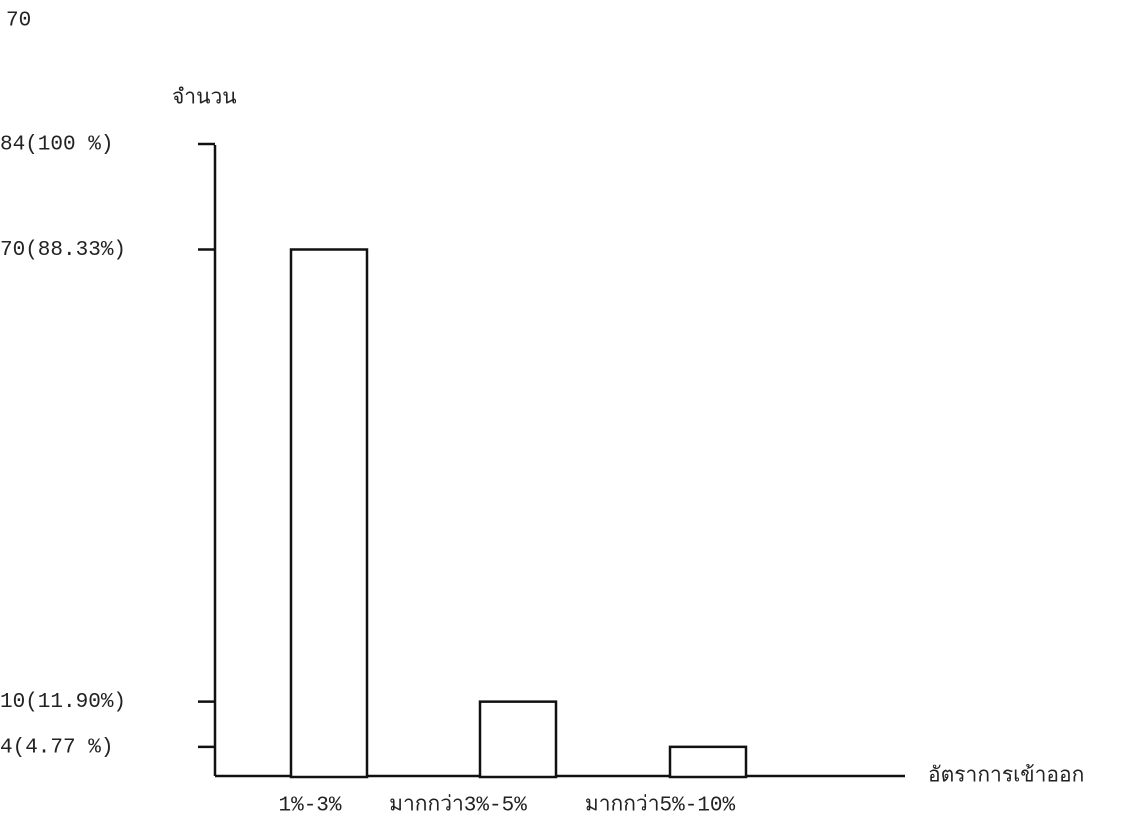  Describe the element at coordinates (18, 21) in the screenshot. I see `page-number: 70` at that location.